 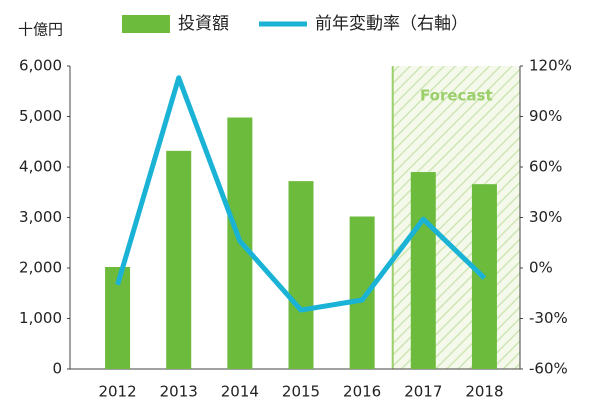 What do you see at coordinates (240, 392) in the screenshot?
I see `x-tick-label: 2014` at bounding box center [240, 392].